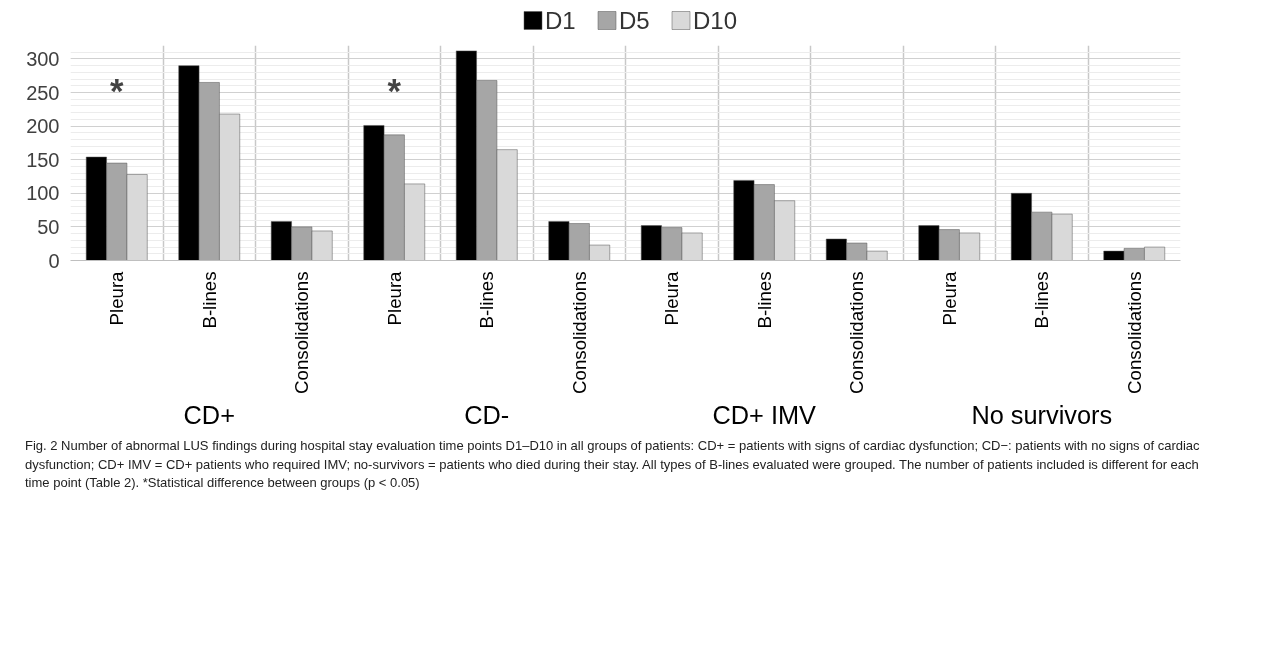  Describe the element at coordinates (43, 126) in the screenshot. I see `y-tick-label: 200` at that location.